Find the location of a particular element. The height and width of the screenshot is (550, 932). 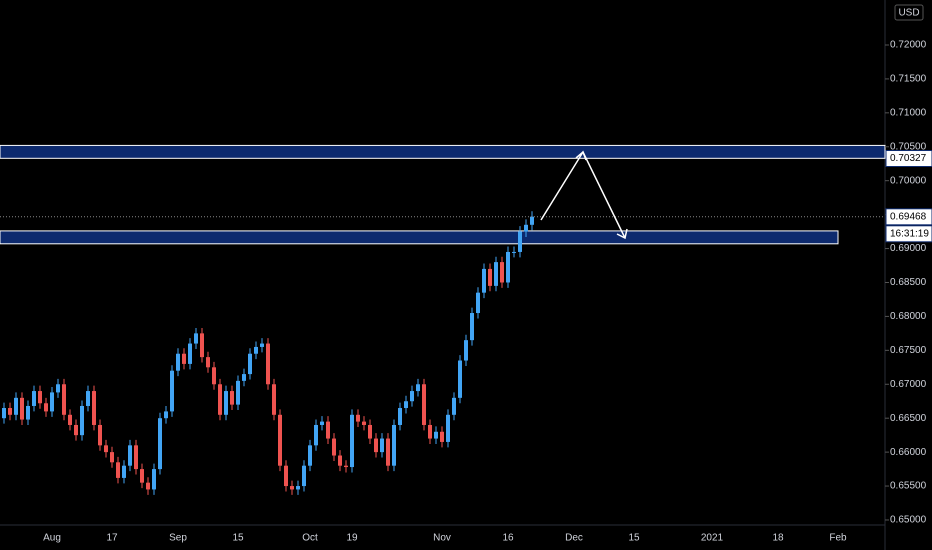

zone is located at coordinates (443, 151).